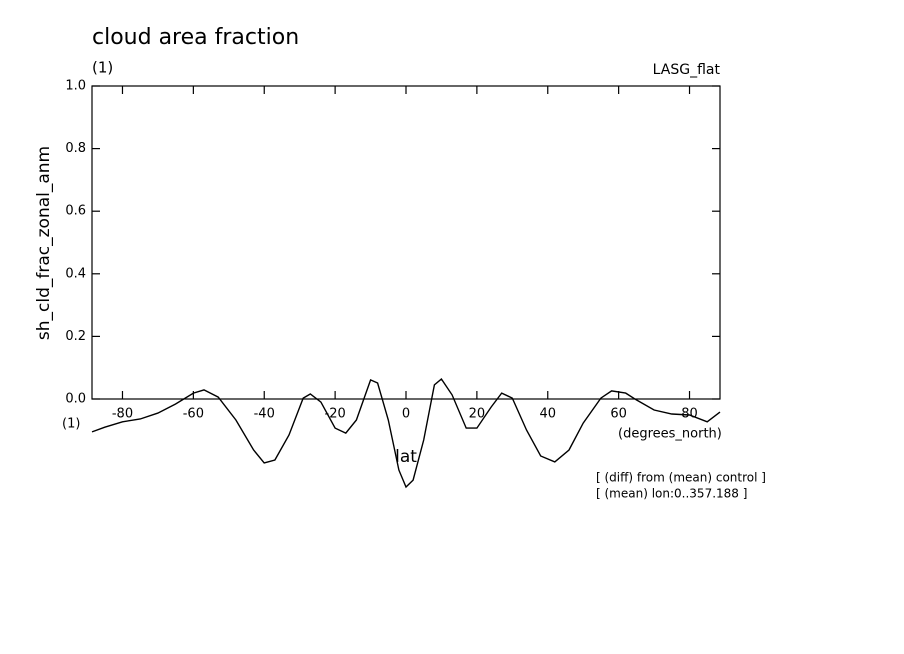 This screenshot has width=904, height=654. I want to click on x-axis-label: lat, so click(406, 457).